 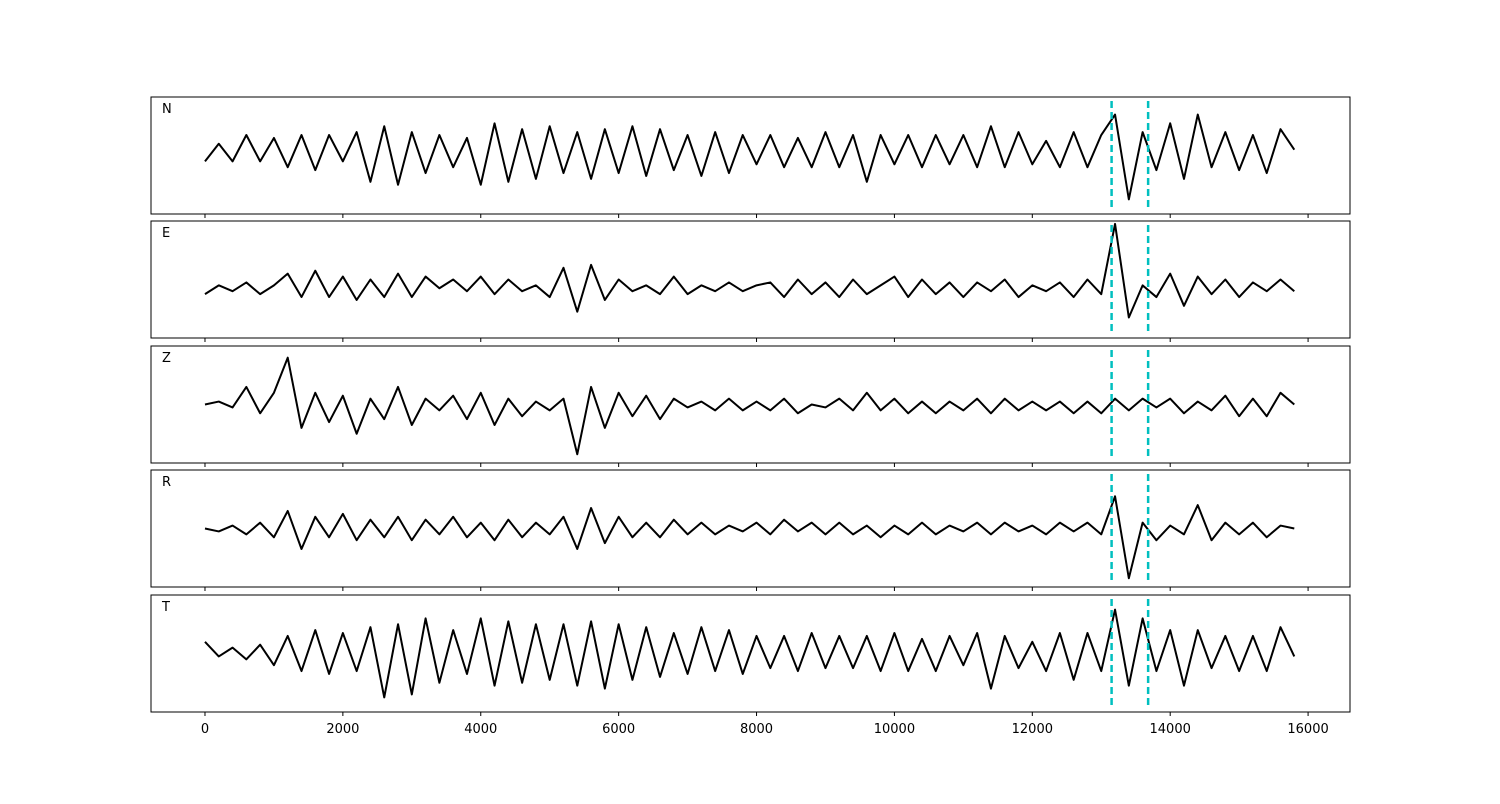 I want to click on x-tick-label: 12000, so click(x=1032, y=729).